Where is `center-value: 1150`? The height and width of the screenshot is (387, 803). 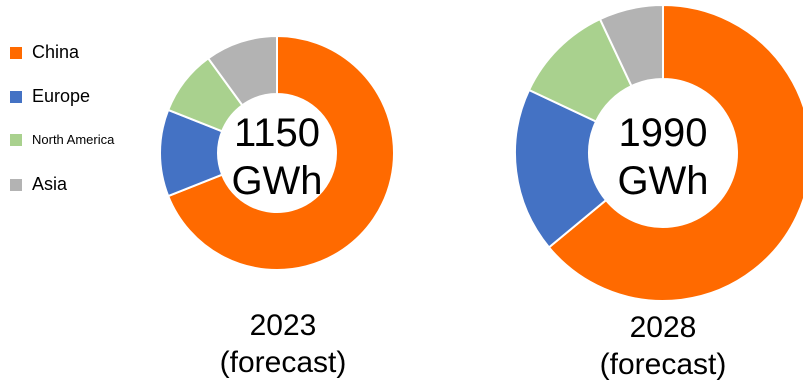
center-value: 1150 is located at coordinates (277, 133).